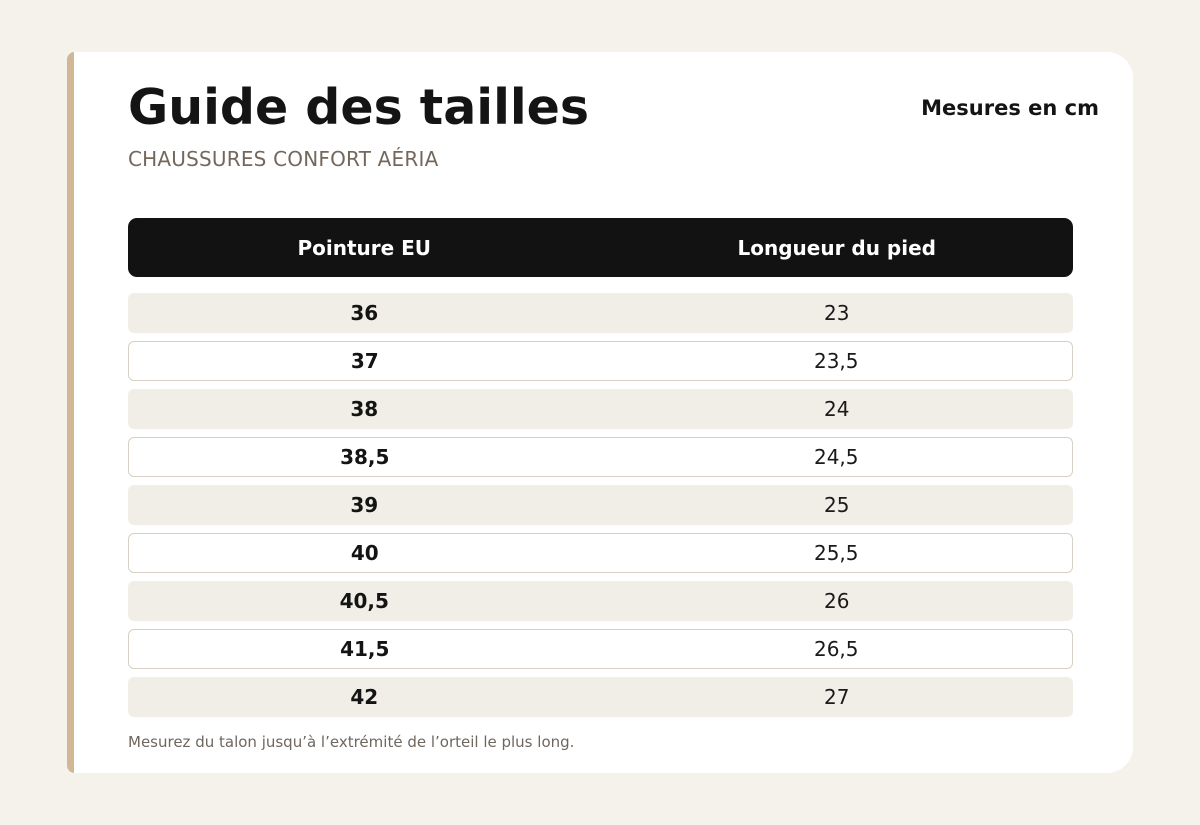 The image size is (1200, 825). What do you see at coordinates (837, 697) in the screenshot?
I see `foot-length-cell: 27` at bounding box center [837, 697].